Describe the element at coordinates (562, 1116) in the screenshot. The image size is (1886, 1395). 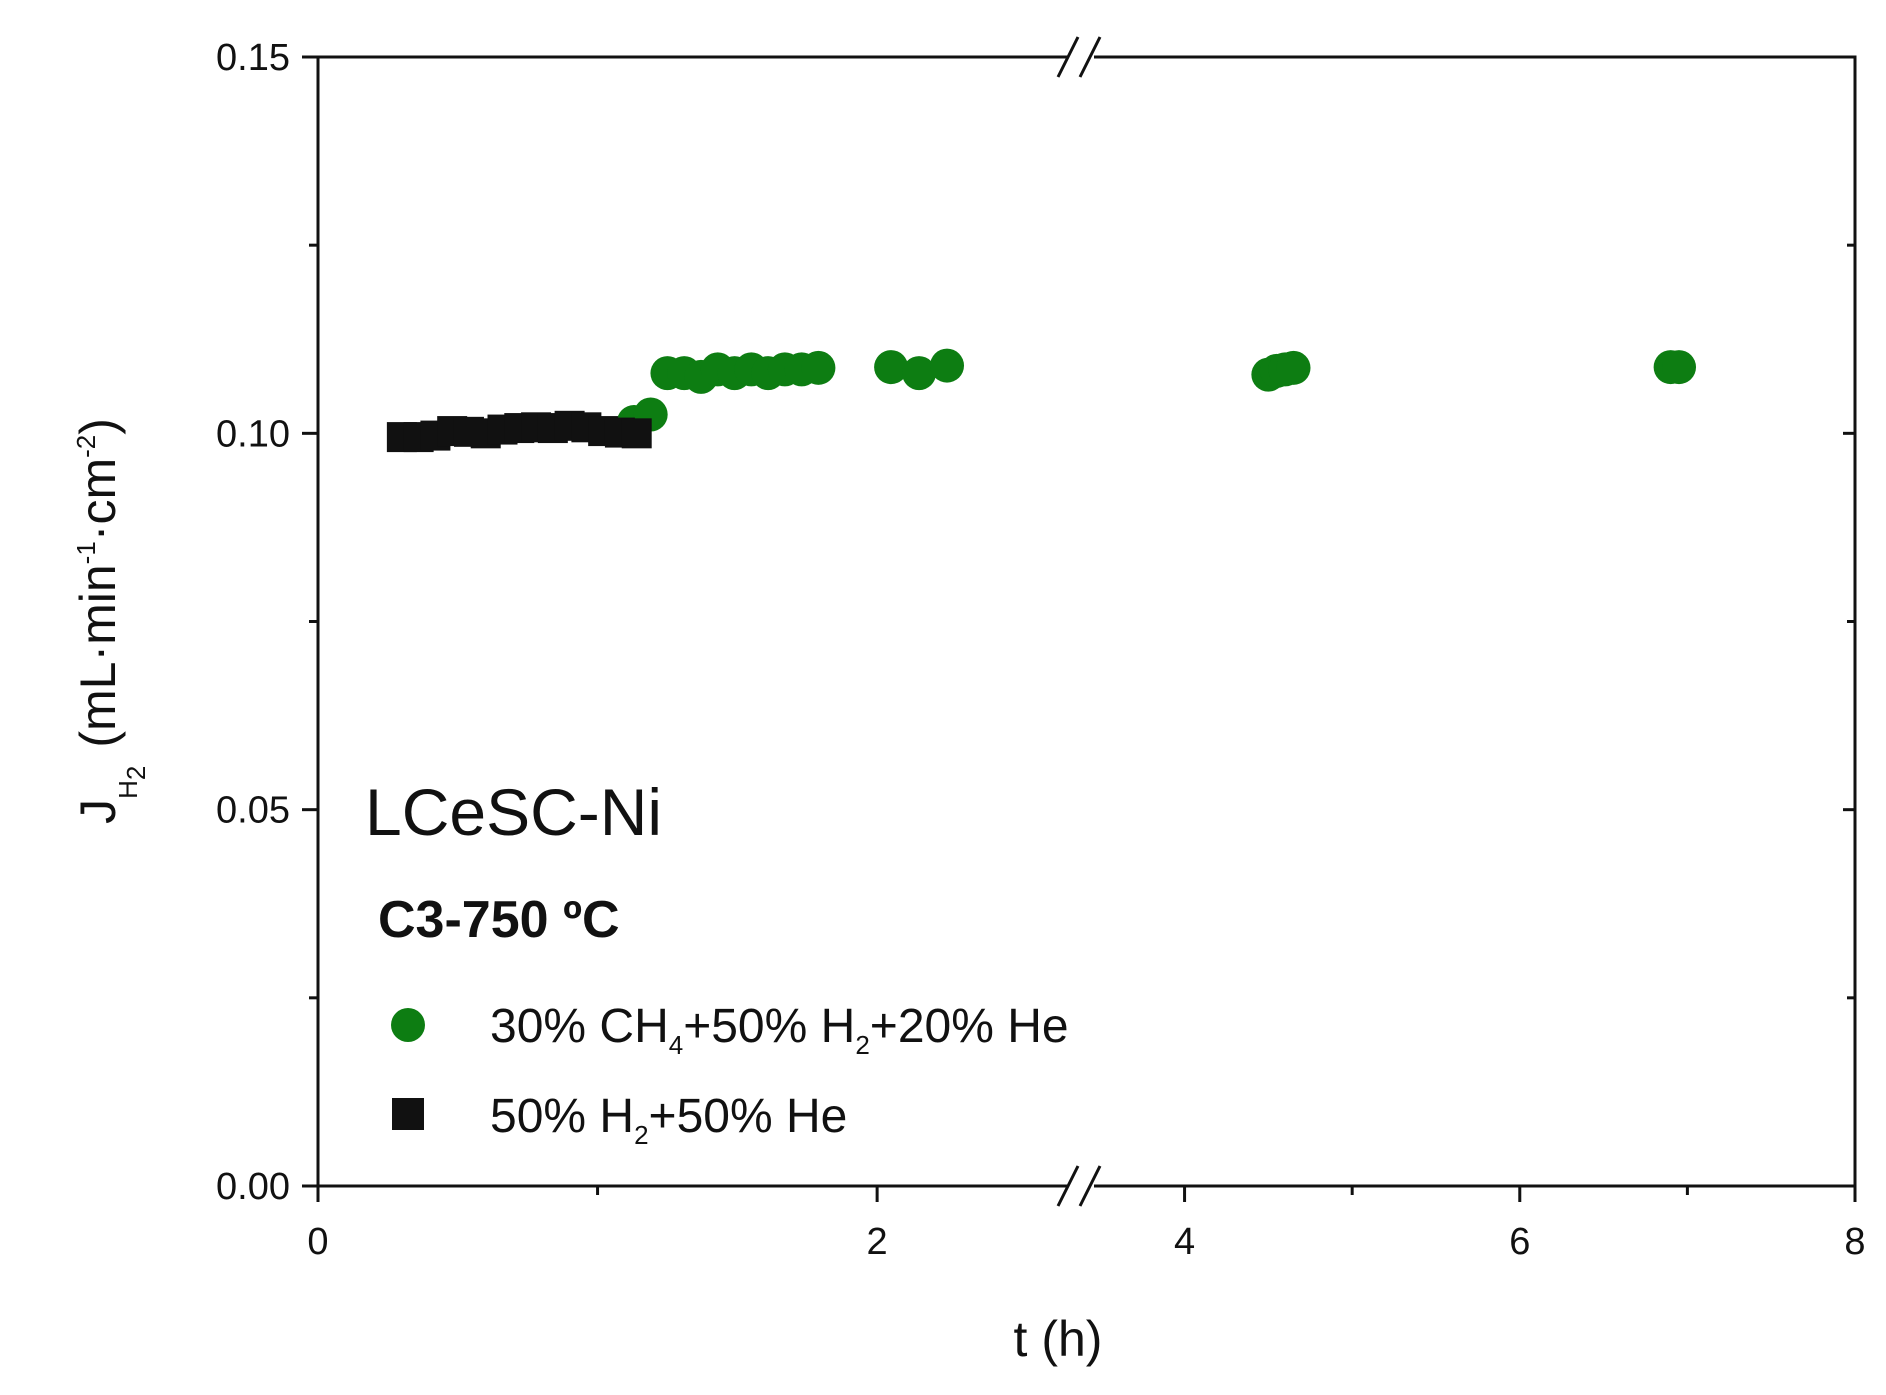
I see `legend-h2-part1: 50% H` at that location.